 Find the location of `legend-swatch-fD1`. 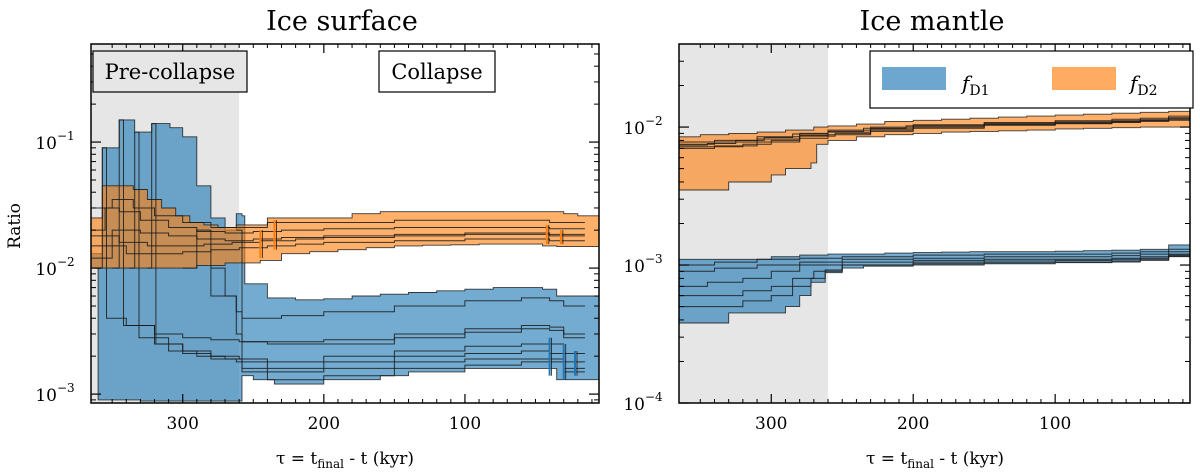

legend-swatch-fD1 is located at coordinates (914, 78).